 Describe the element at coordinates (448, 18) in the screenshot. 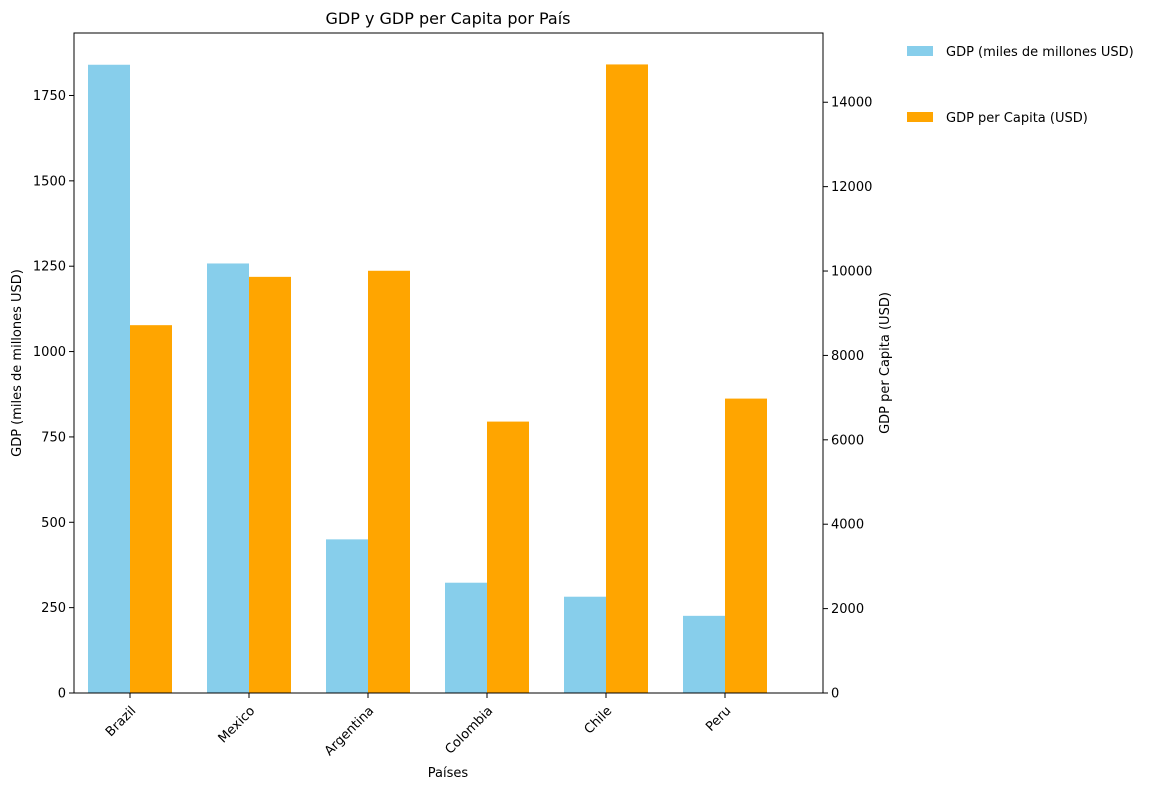

I see `chart-title: GDP y GDP per Capita por País` at that location.